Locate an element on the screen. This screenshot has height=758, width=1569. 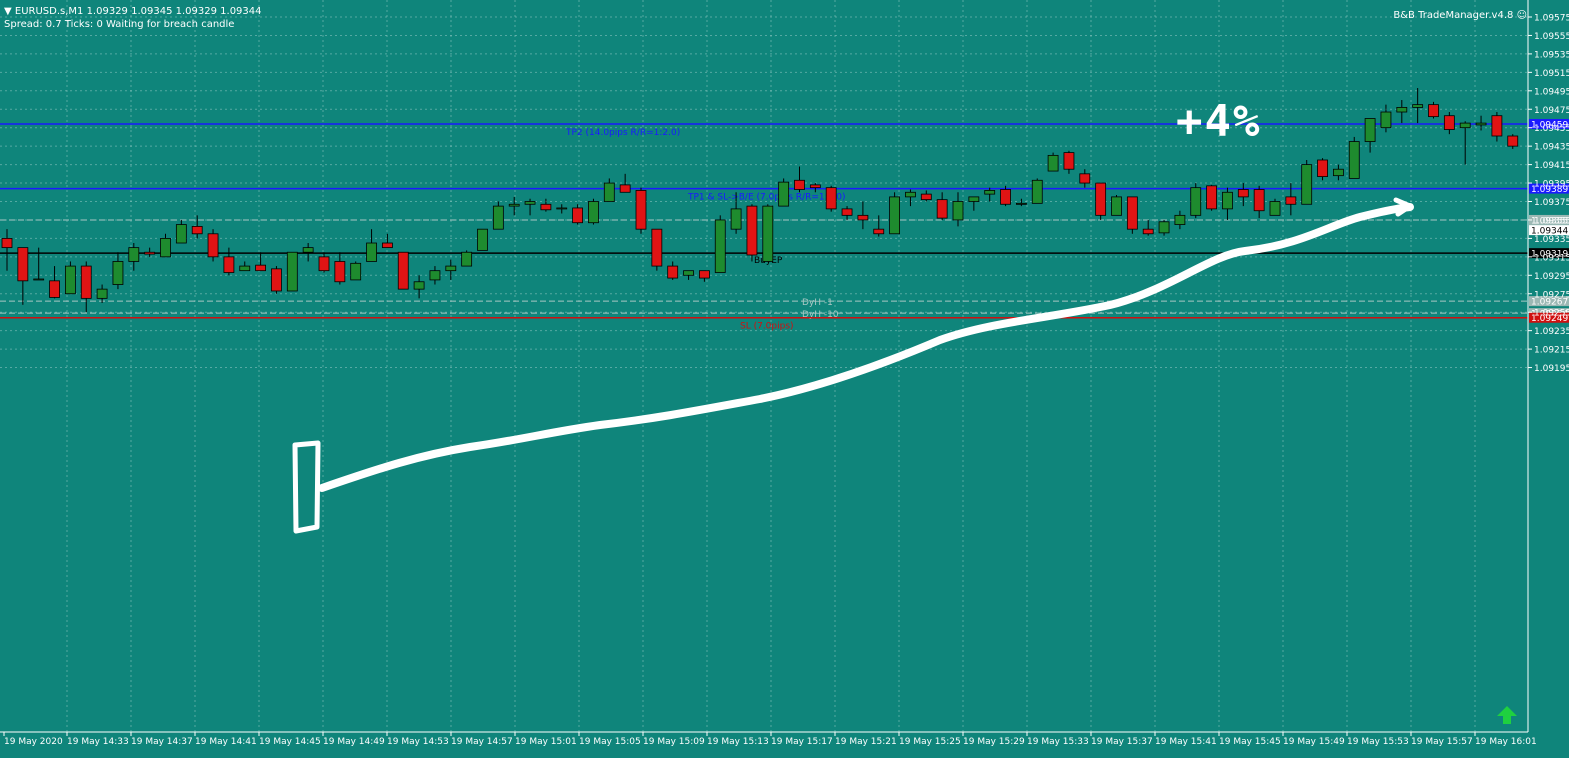
x-tick-label: 19 May 15:57 is located at coordinates (1442, 742).